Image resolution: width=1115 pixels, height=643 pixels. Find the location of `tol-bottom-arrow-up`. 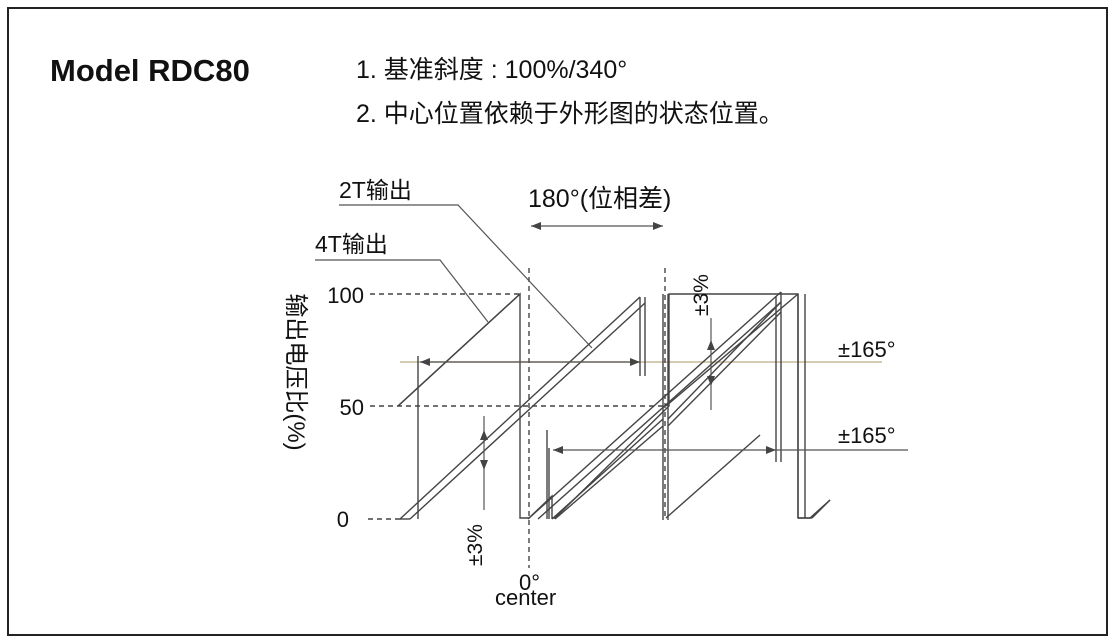

tol-bottom-arrow-up is located at coordinates (484, 435).